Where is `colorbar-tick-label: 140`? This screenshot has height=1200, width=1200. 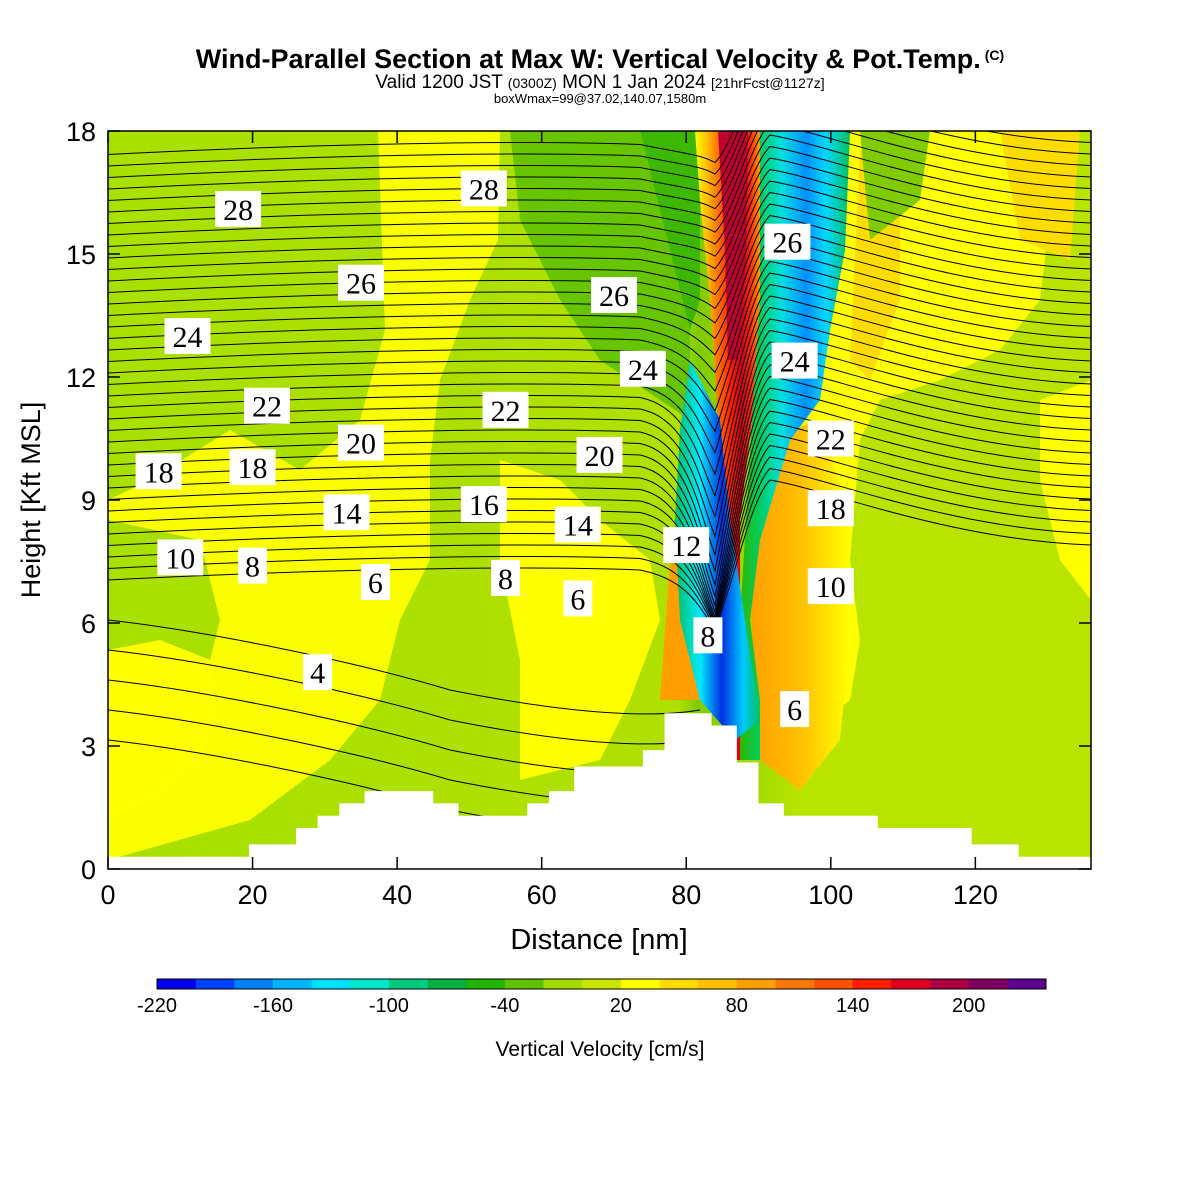
colorbar-tick-label: 140 is located at coordinates (852, 1006).